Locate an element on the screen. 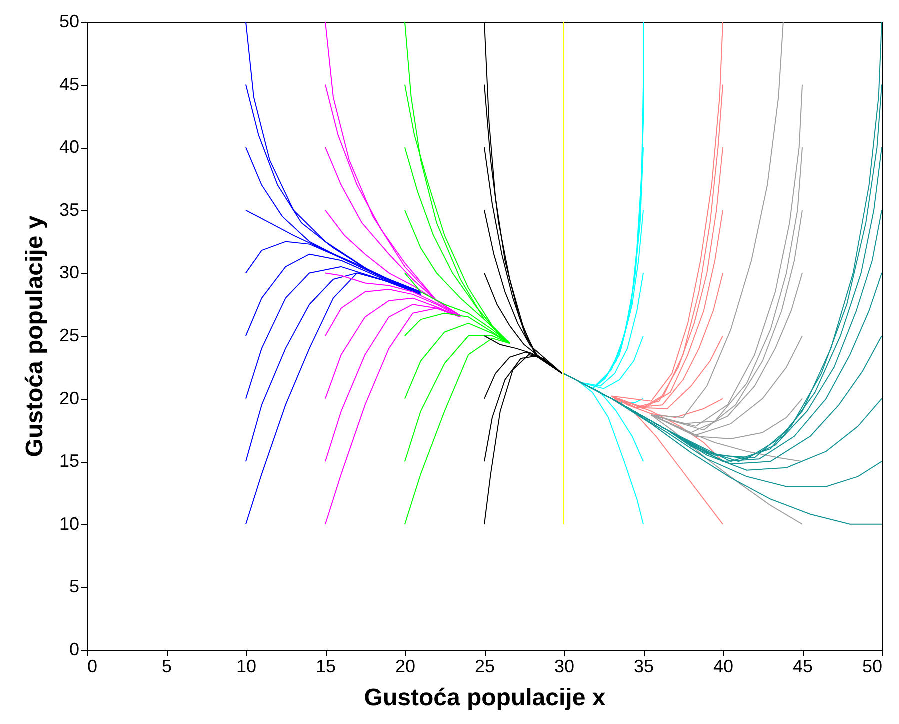 This screenshot has height=724, width=899. y-tick-label: 5 is located at coordinates (74, 586).